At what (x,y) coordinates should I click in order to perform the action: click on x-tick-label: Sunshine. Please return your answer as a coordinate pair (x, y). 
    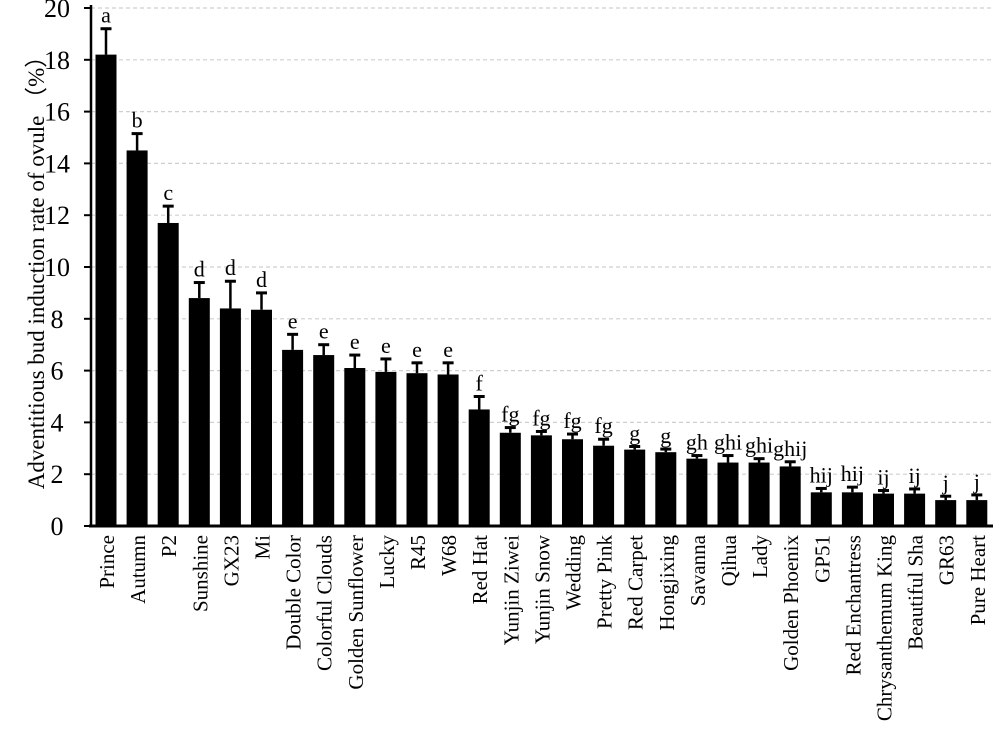
    Looking at the image, I should click on (200, 573).